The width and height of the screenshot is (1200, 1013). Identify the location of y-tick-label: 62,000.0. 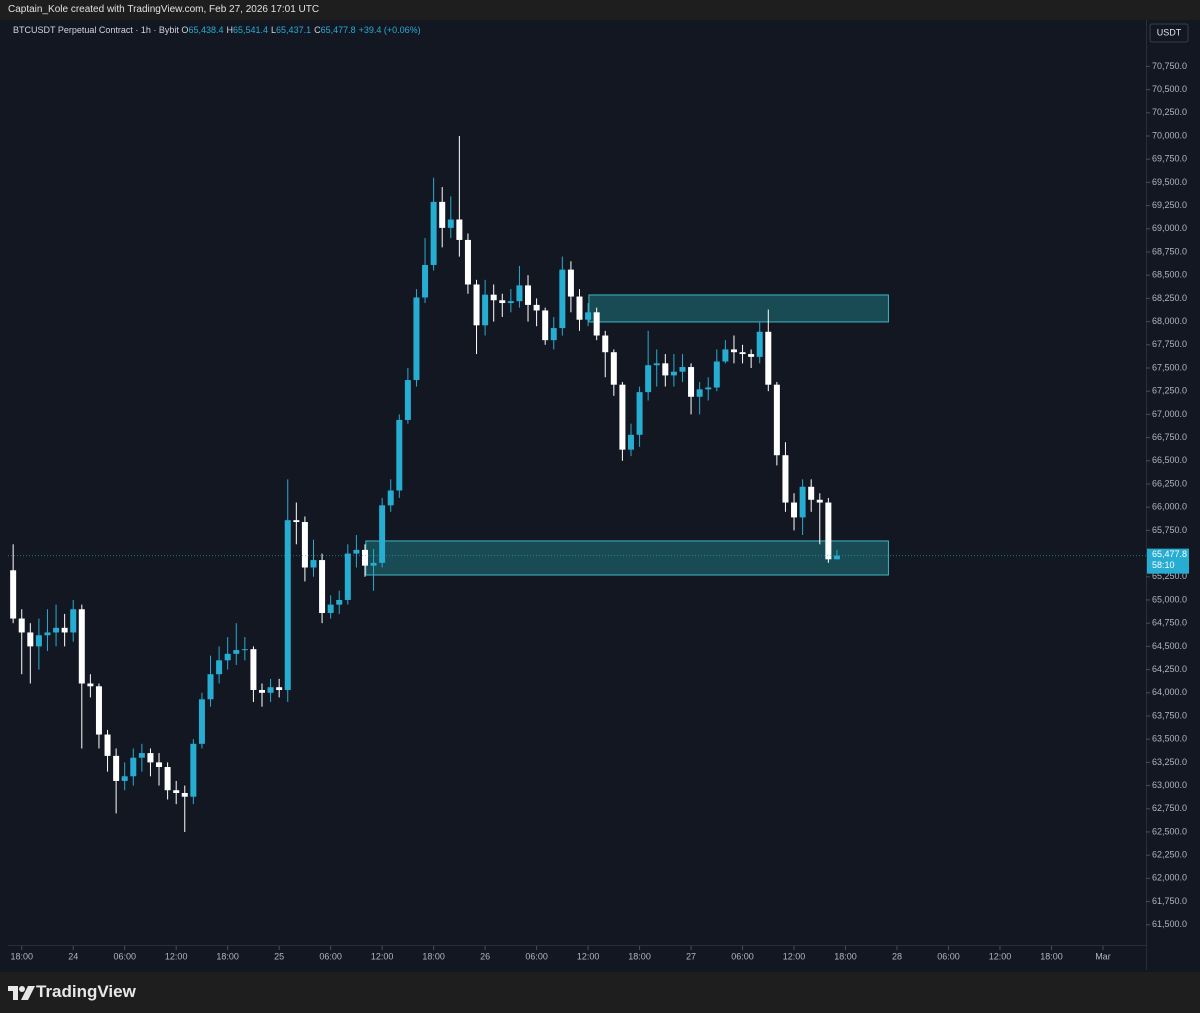
(1169, 878).